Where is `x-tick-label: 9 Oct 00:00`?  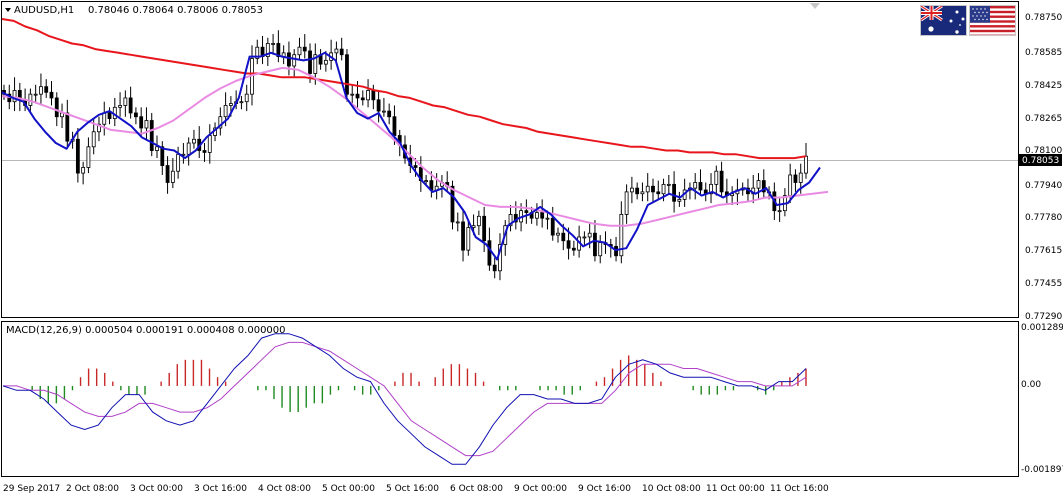 x-tick-label: 9 Oct 00:00 is located at coordinates (540, 489).